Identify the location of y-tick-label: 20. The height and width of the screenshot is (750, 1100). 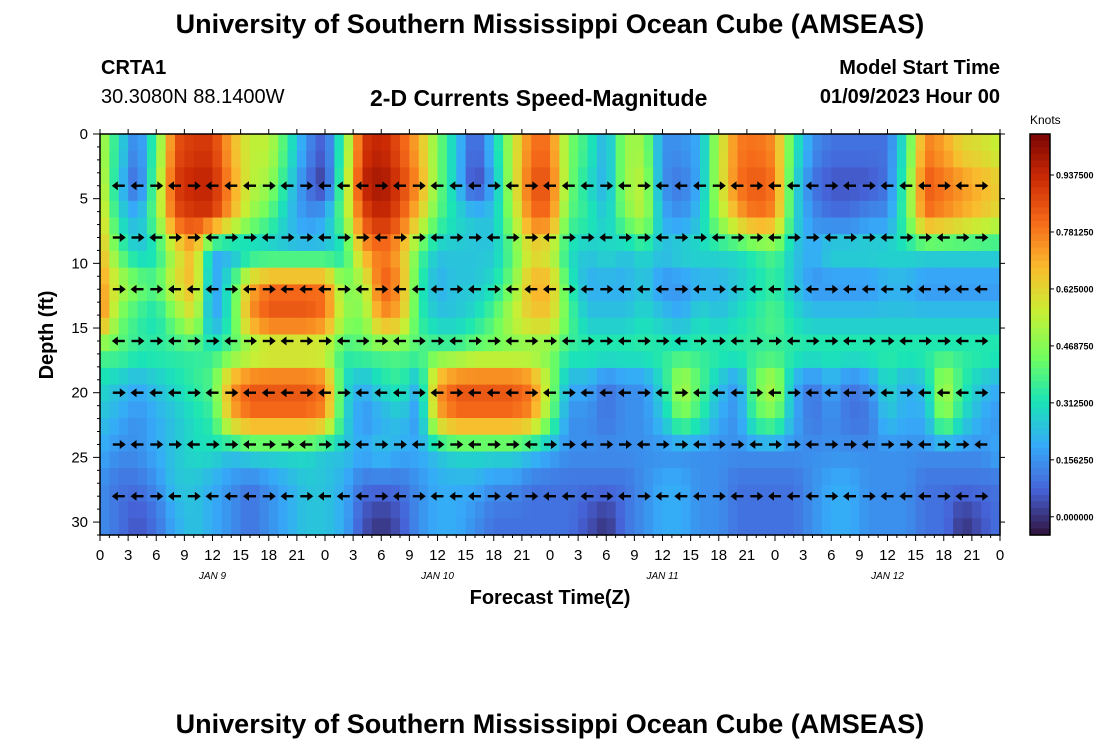
(79, 393).